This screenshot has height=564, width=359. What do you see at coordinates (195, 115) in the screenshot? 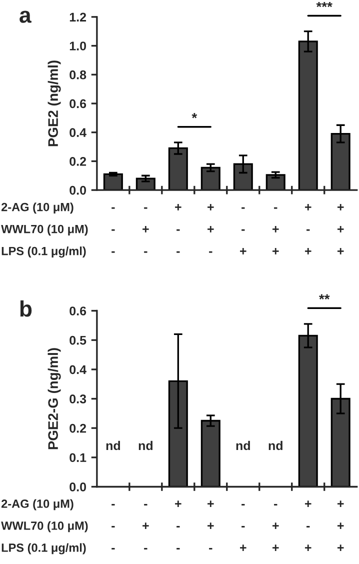
I see `annotation: *` at bounding box center [195, 115].